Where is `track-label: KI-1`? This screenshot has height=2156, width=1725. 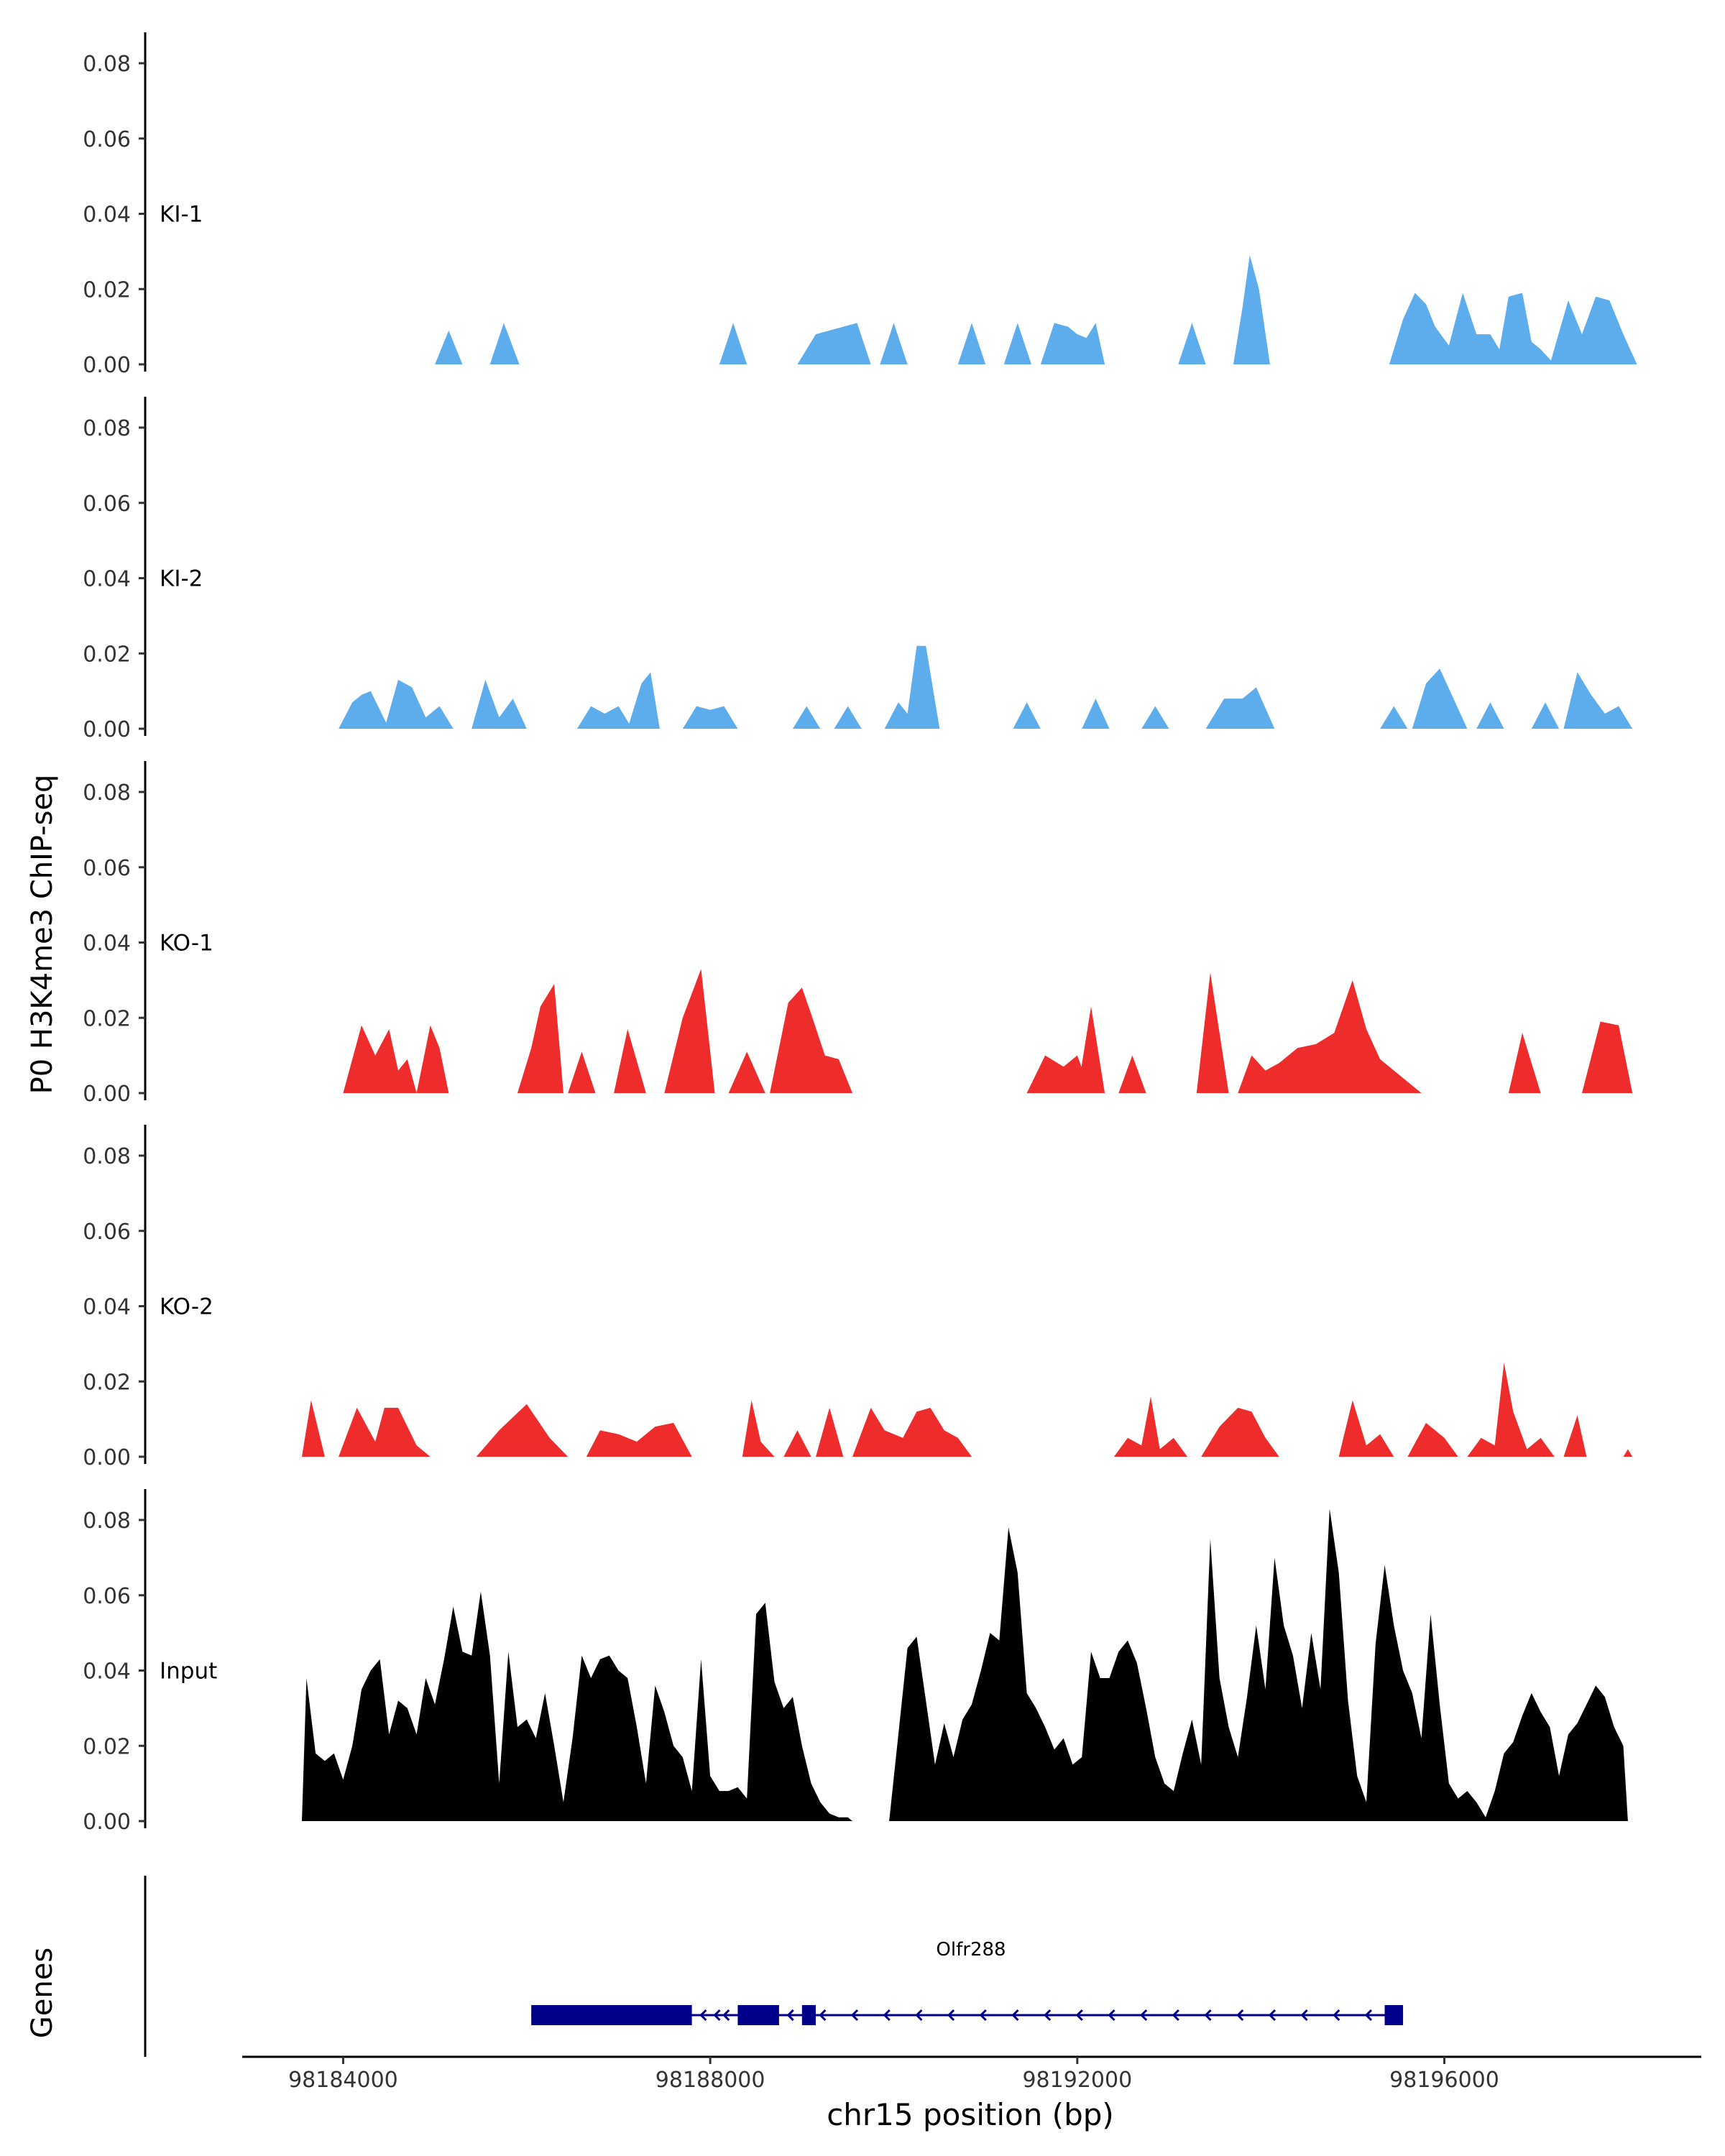 track-label: KI-1 is located at coordinates (181, 215).